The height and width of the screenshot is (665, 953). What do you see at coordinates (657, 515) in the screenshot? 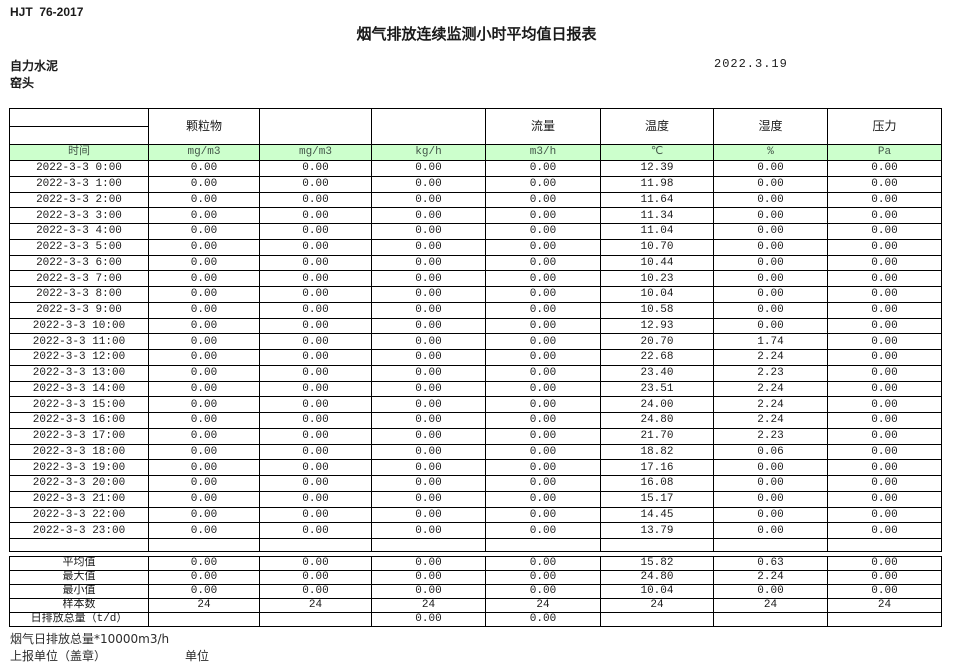
I see `value-cell: 14.45` at bounding box center [657, 515].